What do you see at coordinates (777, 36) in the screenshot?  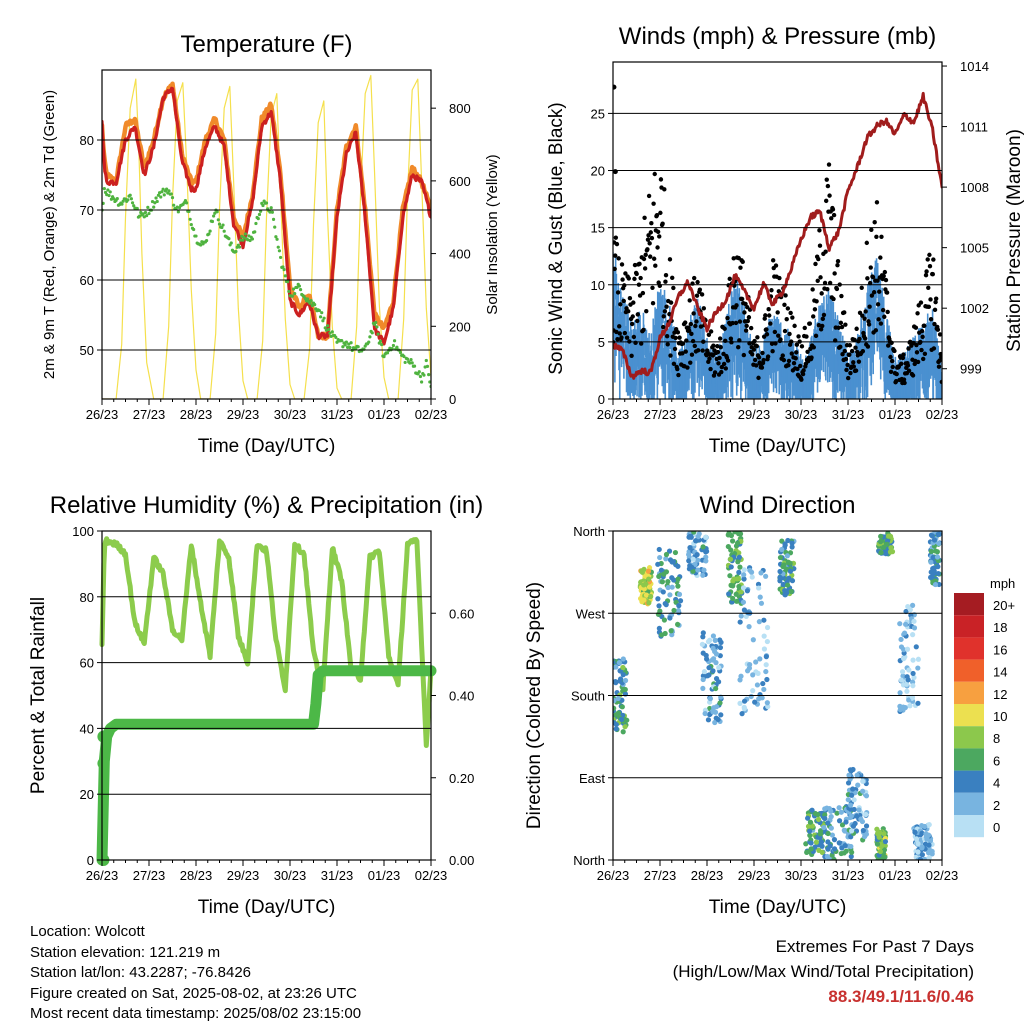 I see `chart-title: Winds (mph) & Pressure (mb)` at bounding box center [777, 36].